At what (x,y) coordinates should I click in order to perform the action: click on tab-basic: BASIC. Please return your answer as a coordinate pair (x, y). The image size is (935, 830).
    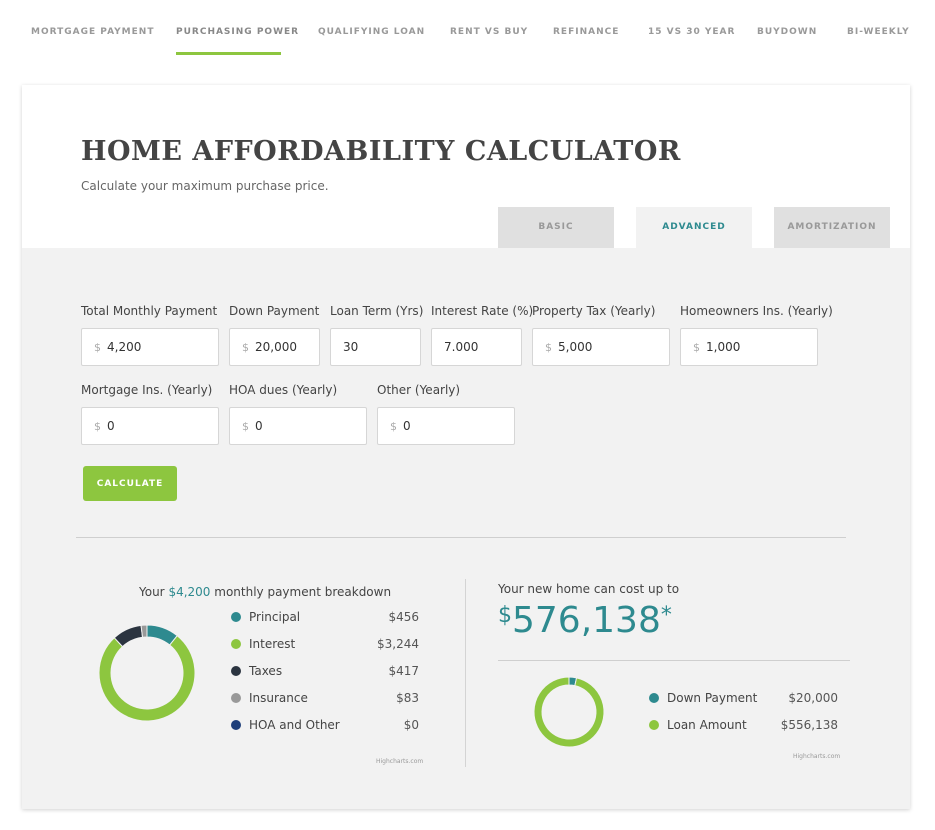
    Looking at the image, I should click on (556, 227).